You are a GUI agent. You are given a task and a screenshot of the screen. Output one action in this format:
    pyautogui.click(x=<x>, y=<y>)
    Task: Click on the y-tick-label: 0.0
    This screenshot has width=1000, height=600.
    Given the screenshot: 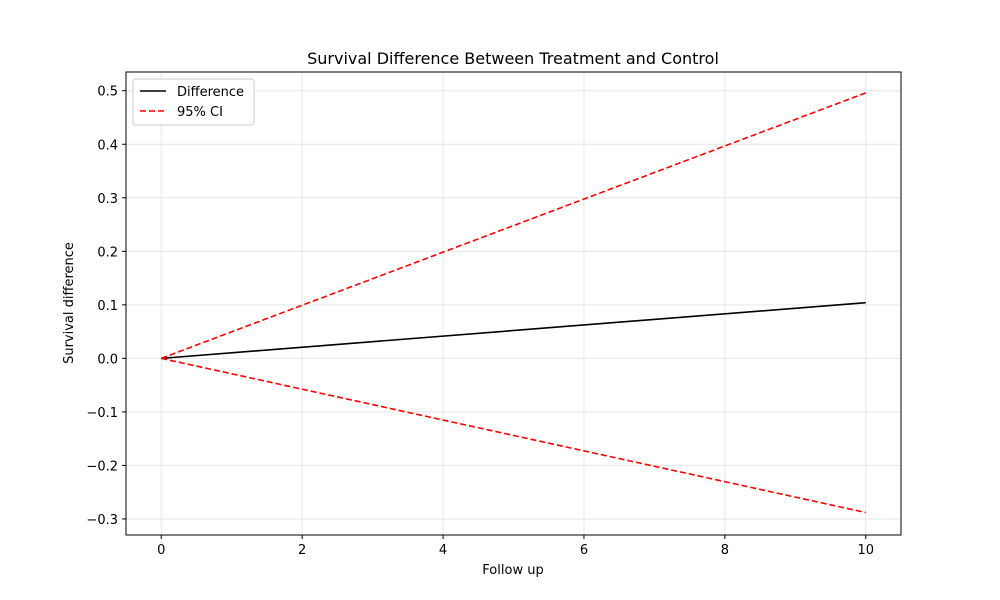 What is the action you would take?
    pyautogui.click(x=107, y=359)
    